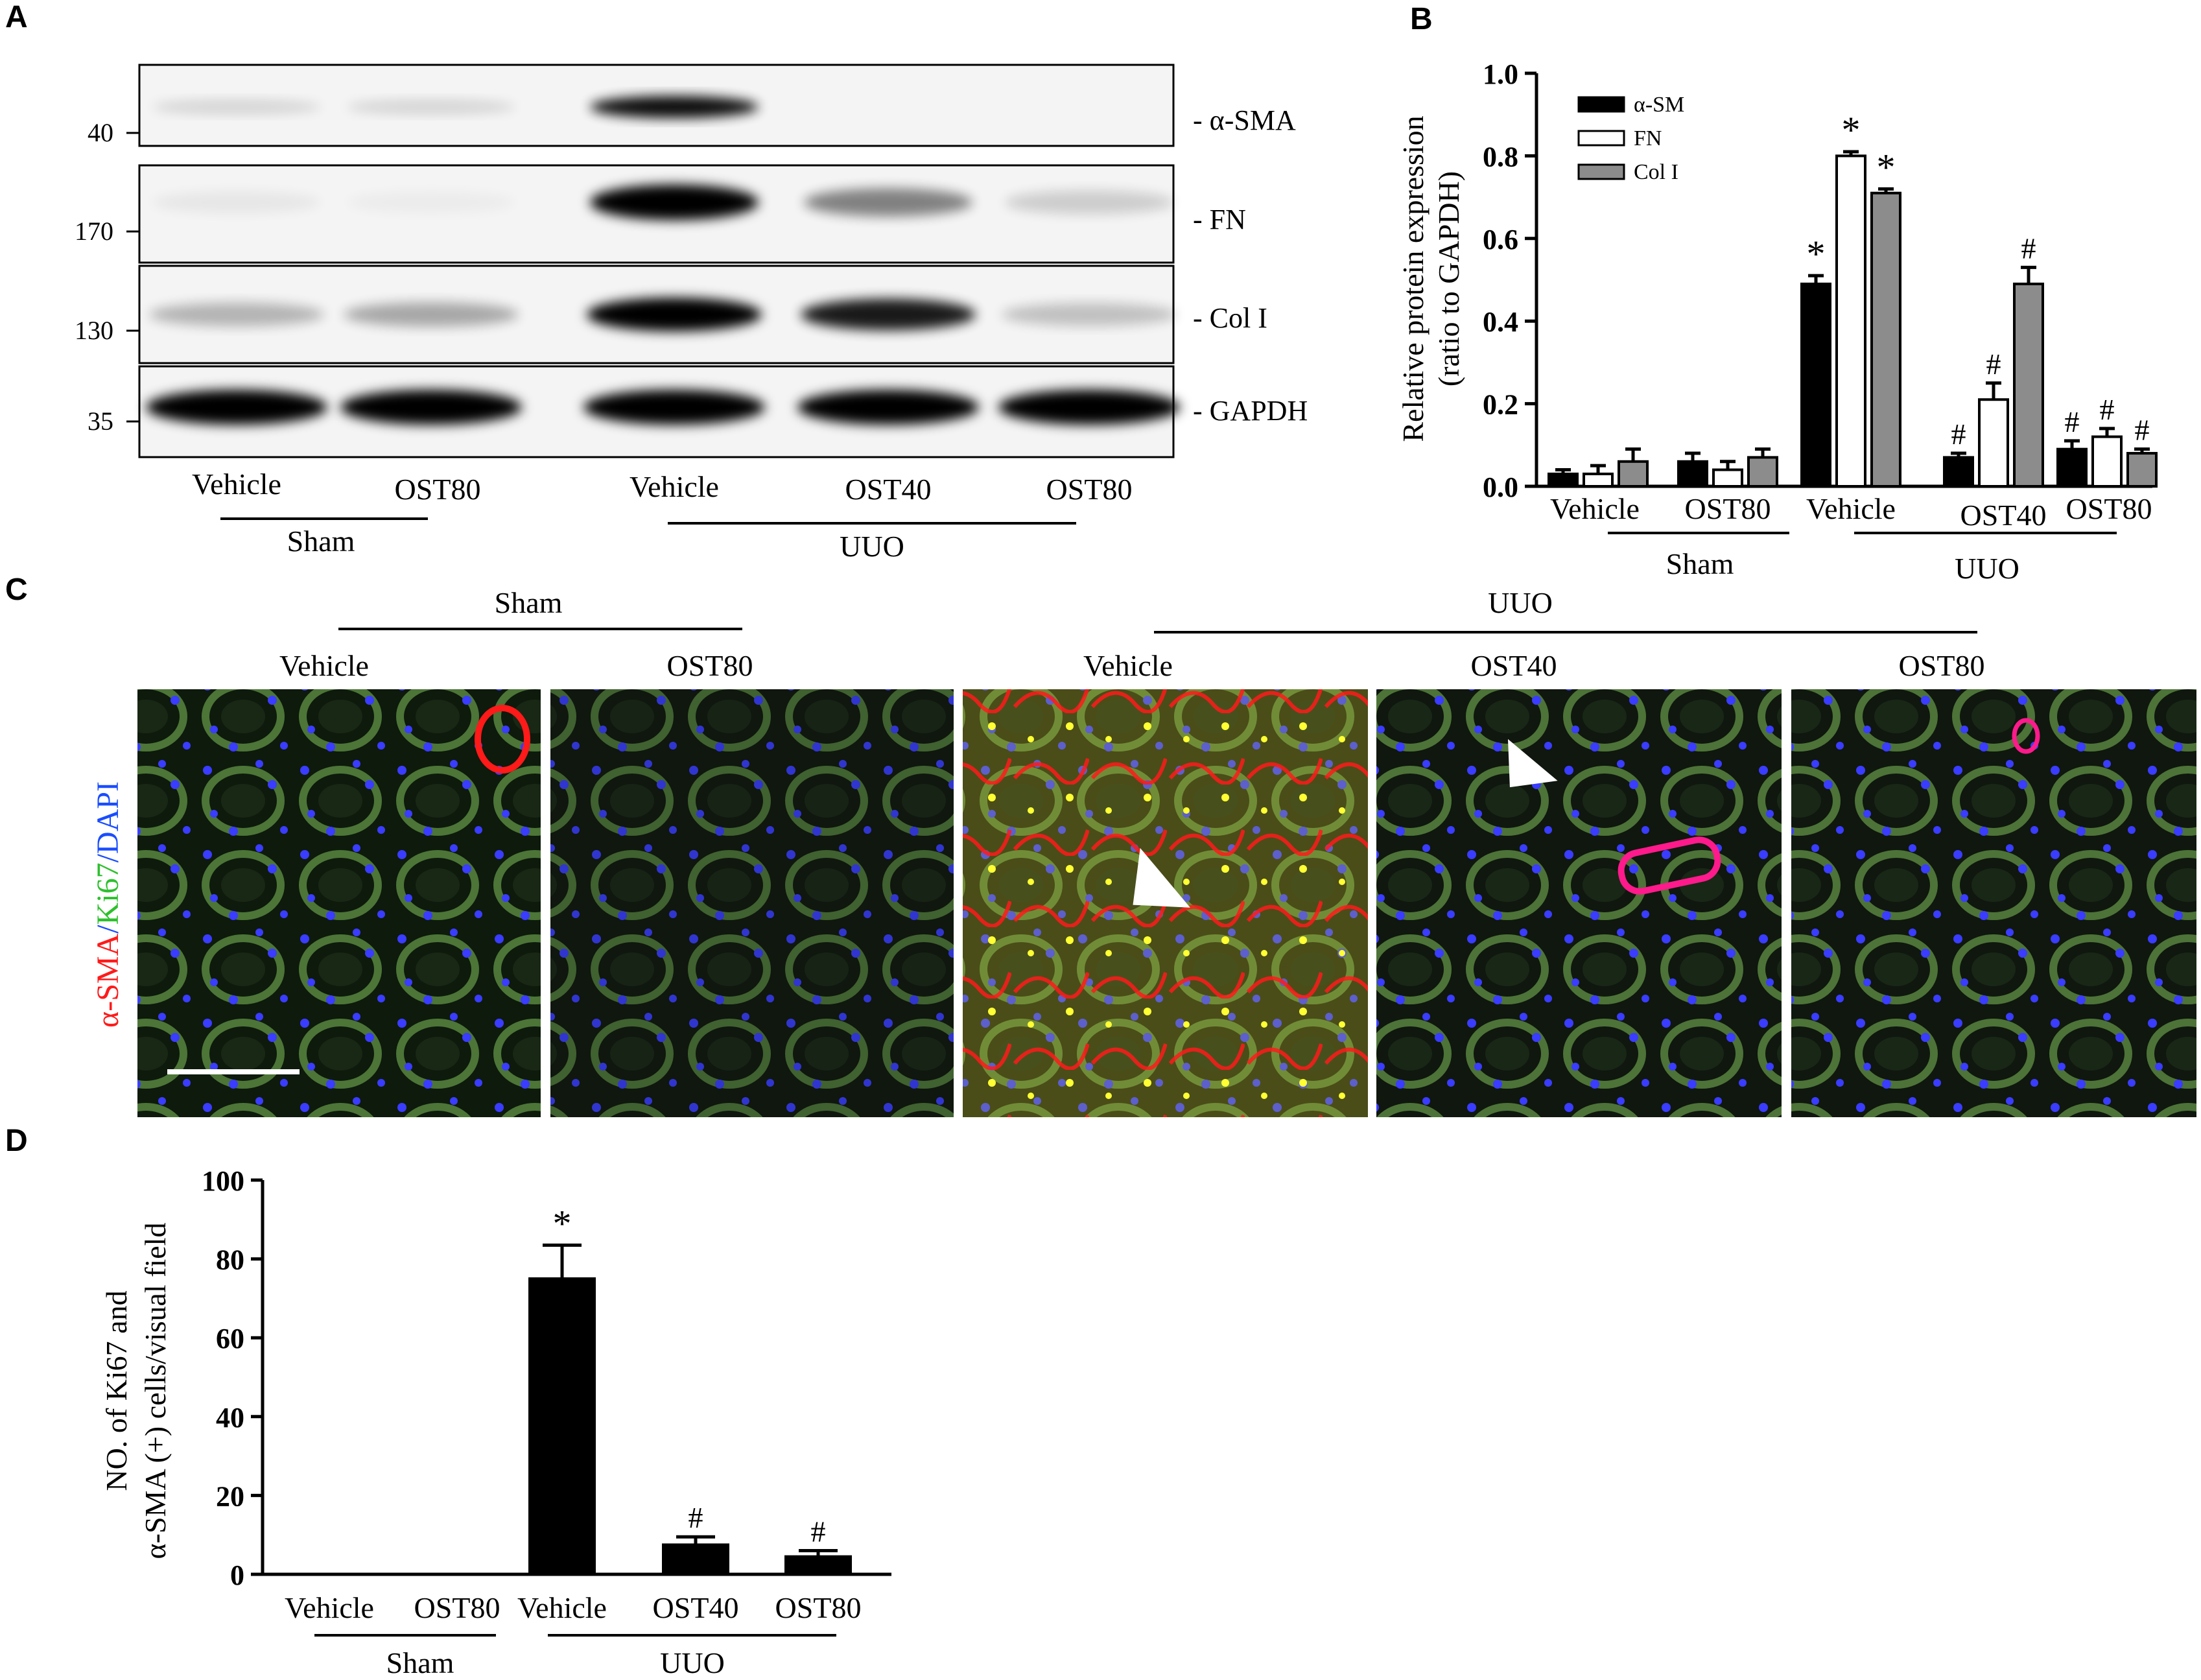  What do you see at coordinates (101, 421) in the screenshot?
I see `mw-marker-35: 35` at bounding box center [101, 421].